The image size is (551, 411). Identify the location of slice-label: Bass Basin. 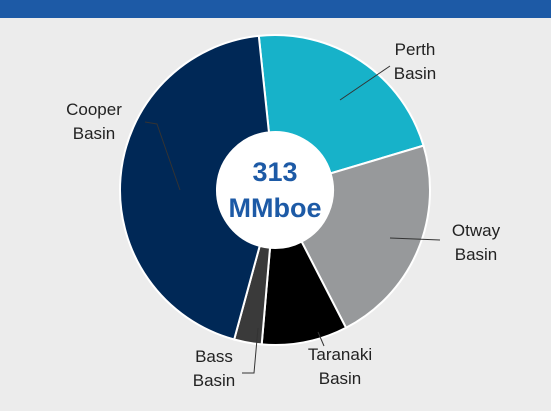
(214, 368).